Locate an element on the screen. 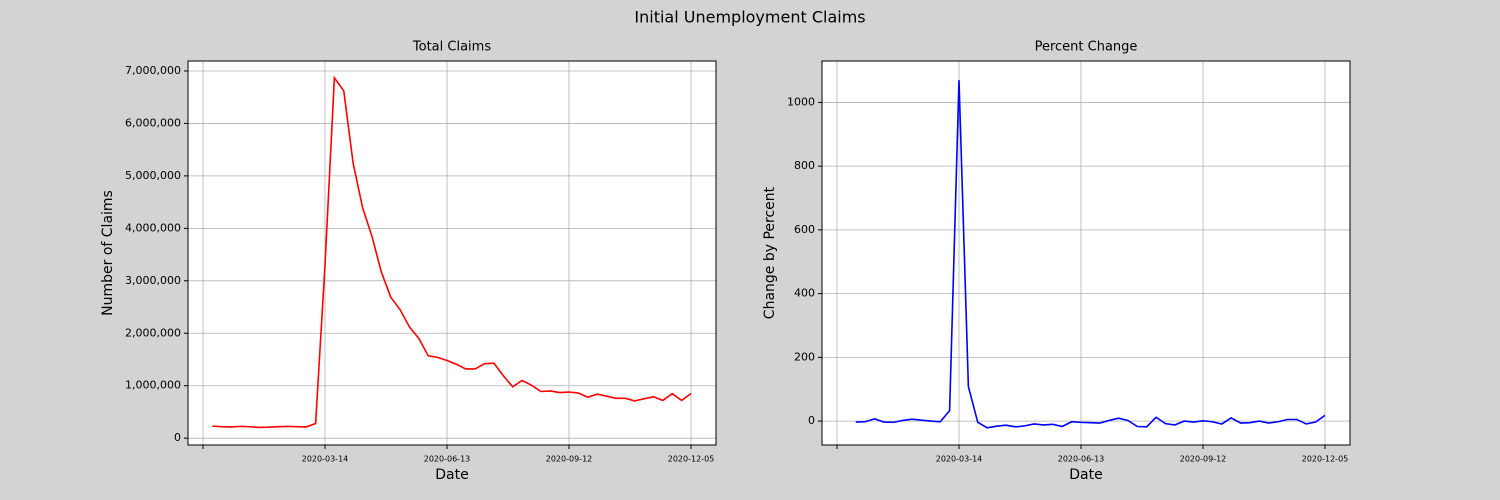 The image size is (1500, 500). y-tick-label: 3,000,000 is located at coordinates (153, 280).